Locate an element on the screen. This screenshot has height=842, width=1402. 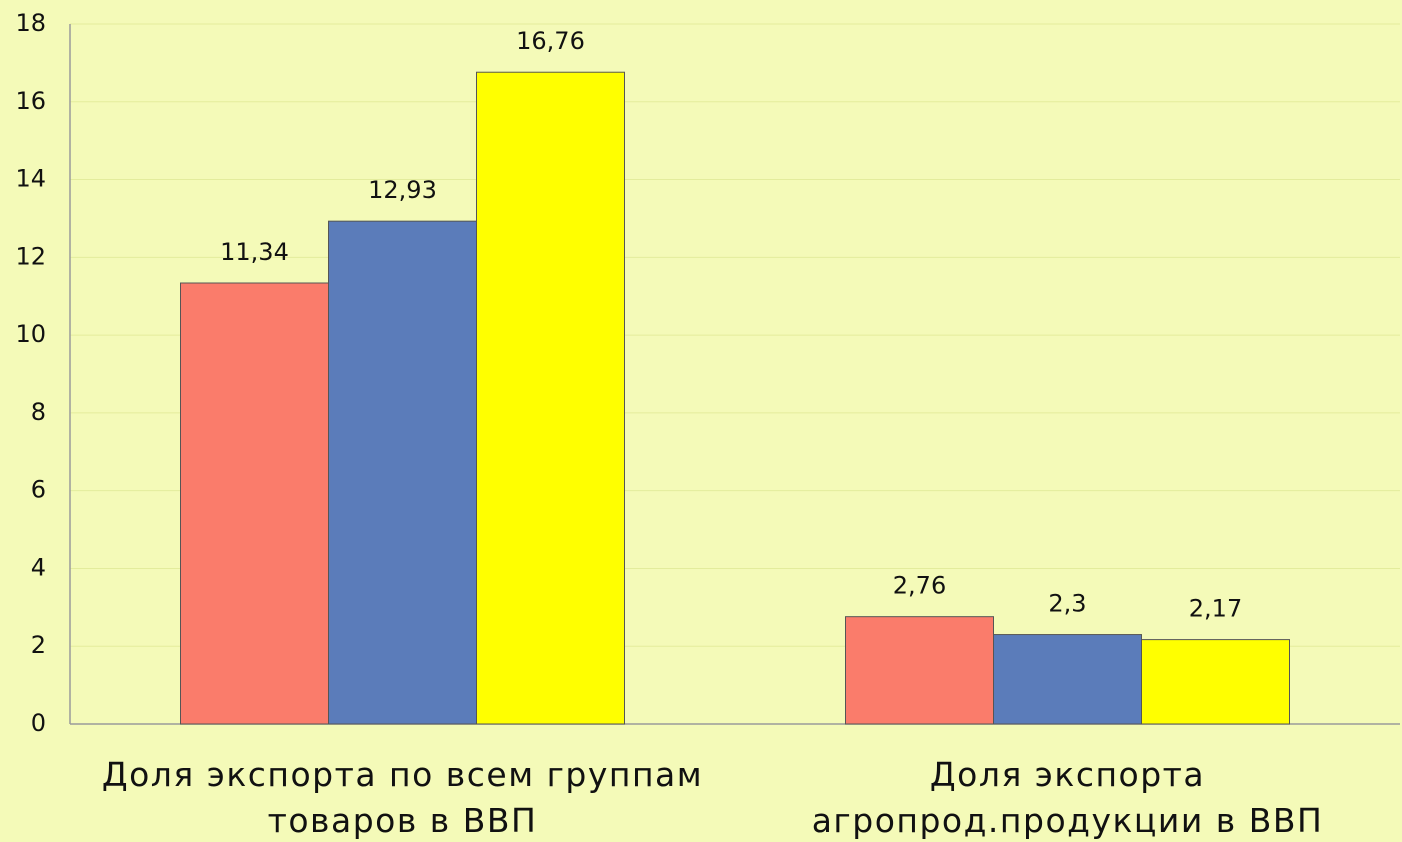
data-label: 16,76 is located at coordinates (550, 41).